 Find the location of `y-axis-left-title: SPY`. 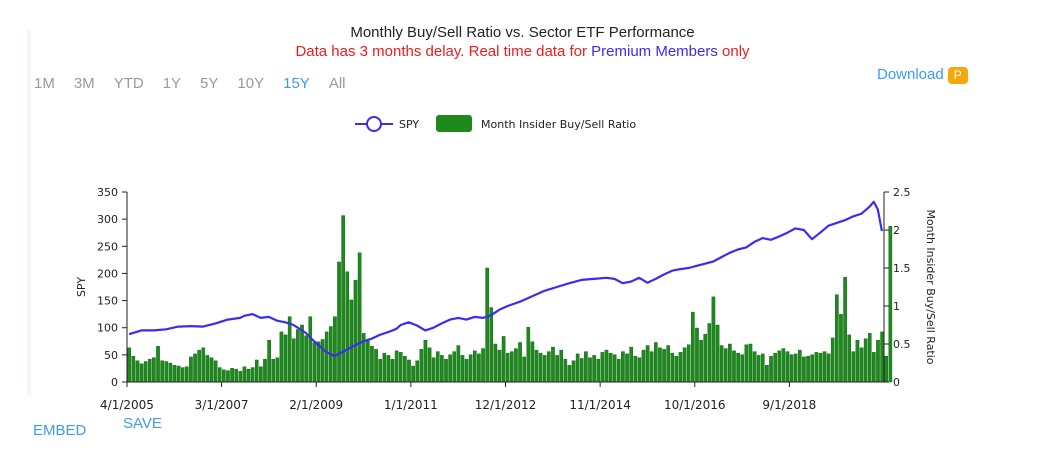

y-axis-left-title: SPY is located at coordinates (81, 287).